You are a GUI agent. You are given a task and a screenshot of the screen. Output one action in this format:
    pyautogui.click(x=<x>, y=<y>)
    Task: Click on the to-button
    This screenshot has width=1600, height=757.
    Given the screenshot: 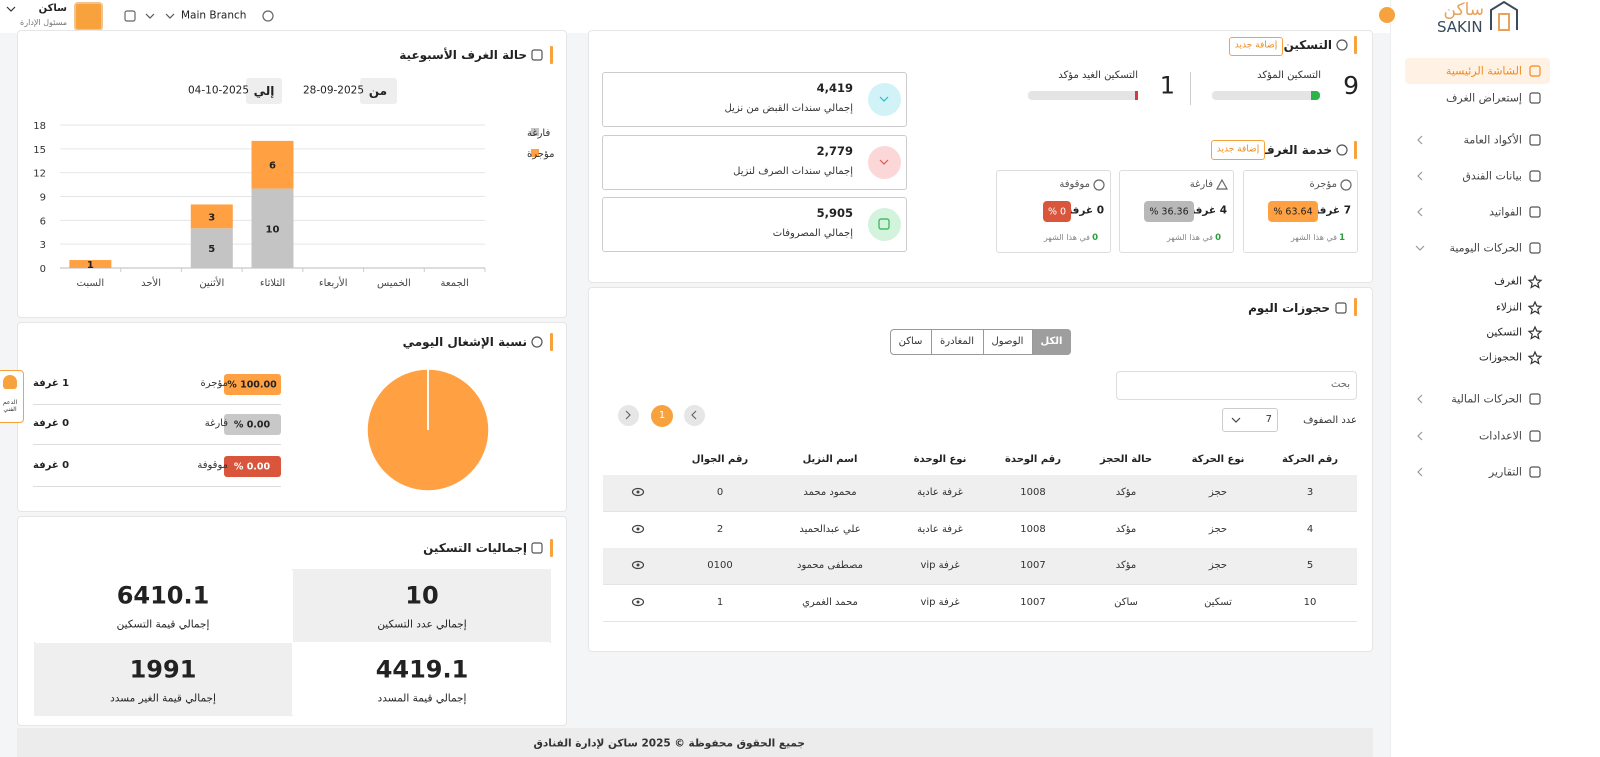 What is the action you would take?
    pyautogui.click(x=264, y=91)
    